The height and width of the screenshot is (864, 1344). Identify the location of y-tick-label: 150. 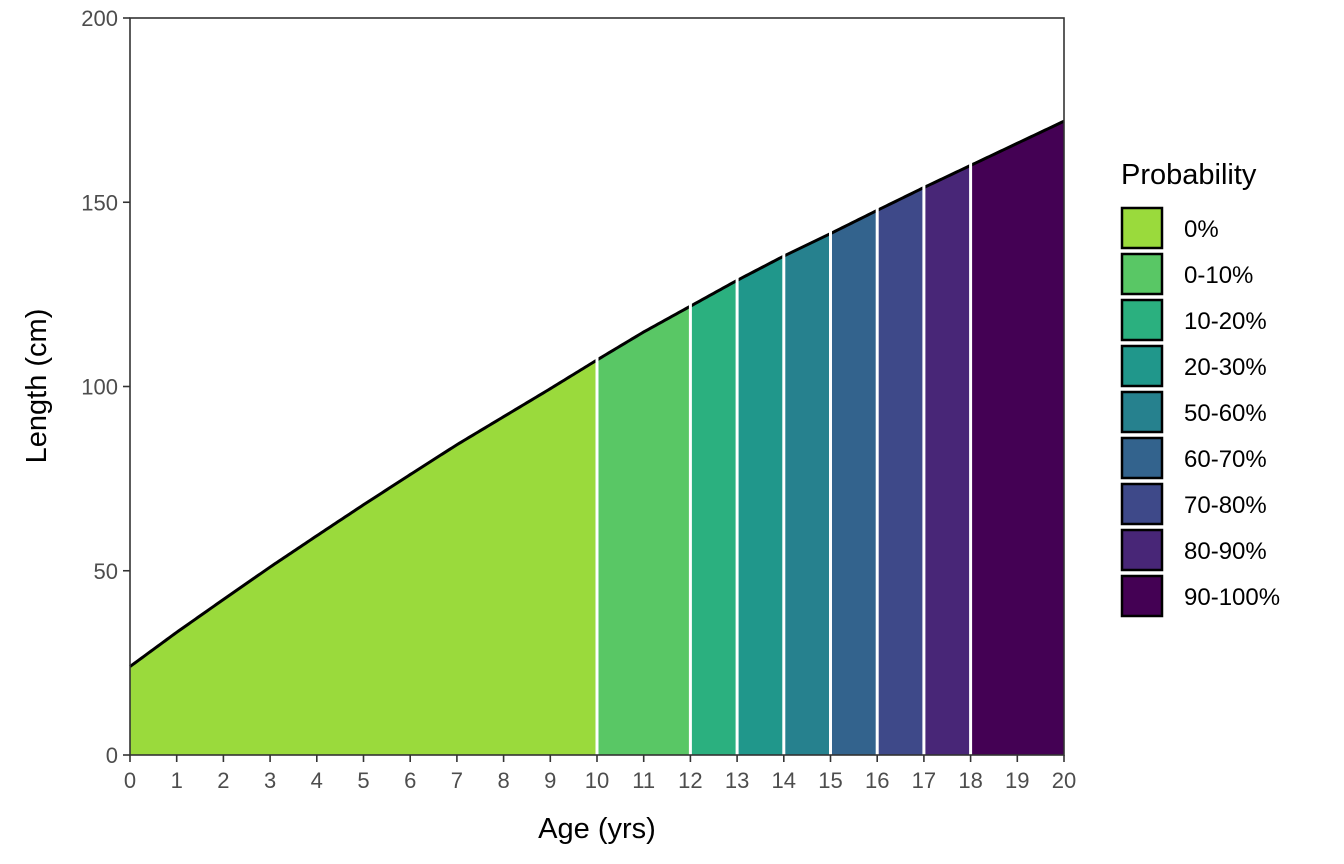
(99, 202).